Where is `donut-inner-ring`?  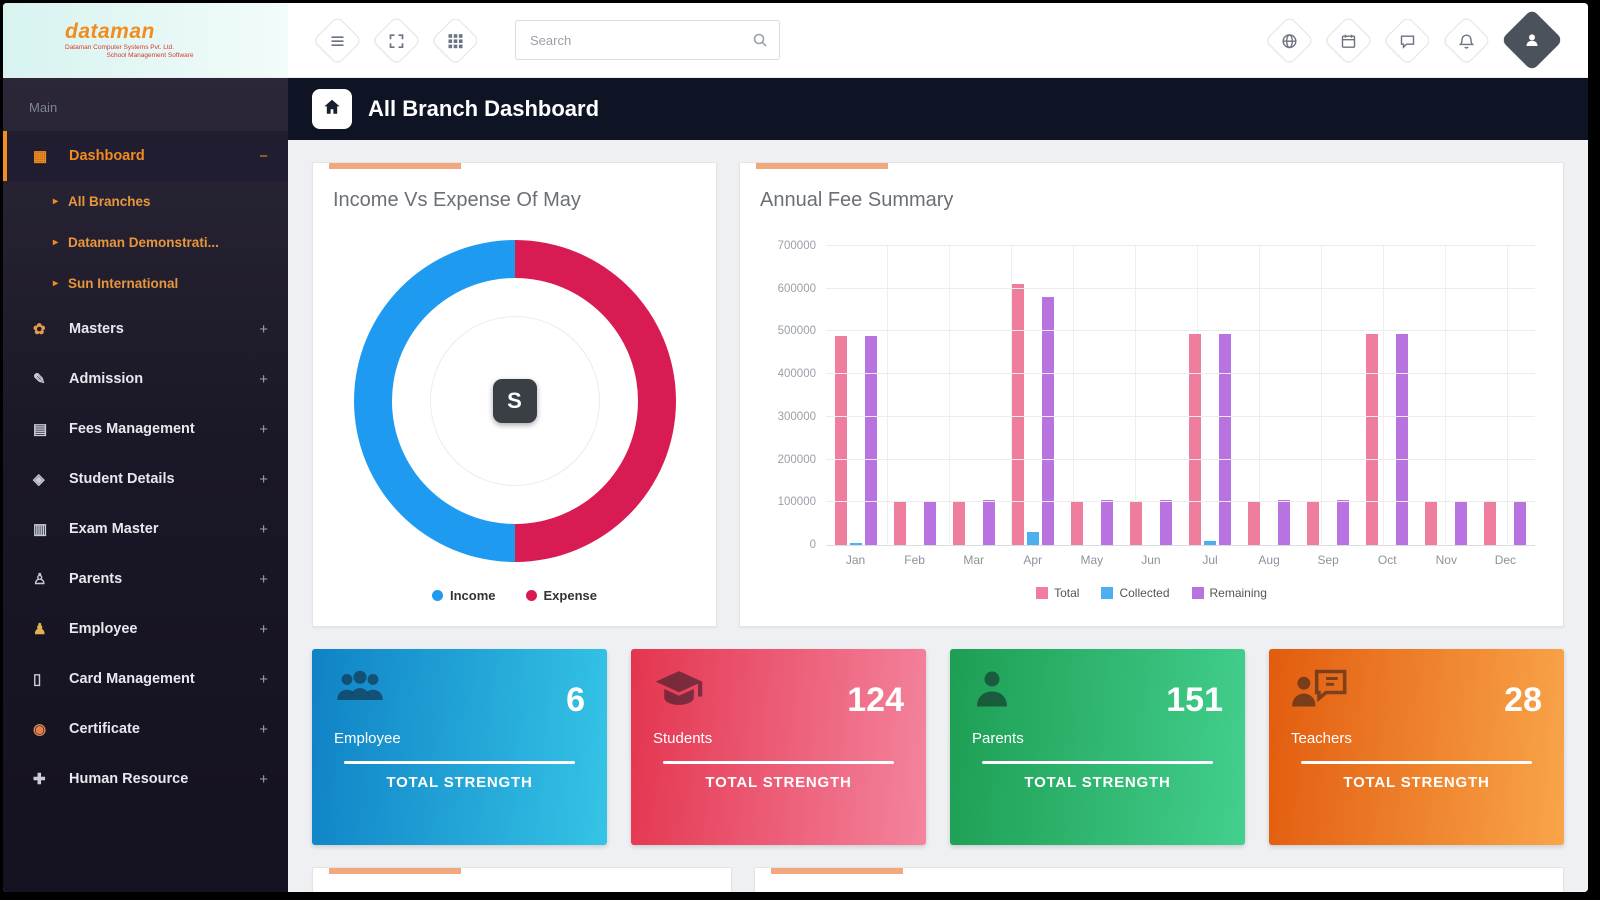
donut-inner-ring is located at coordinates (514, 401).